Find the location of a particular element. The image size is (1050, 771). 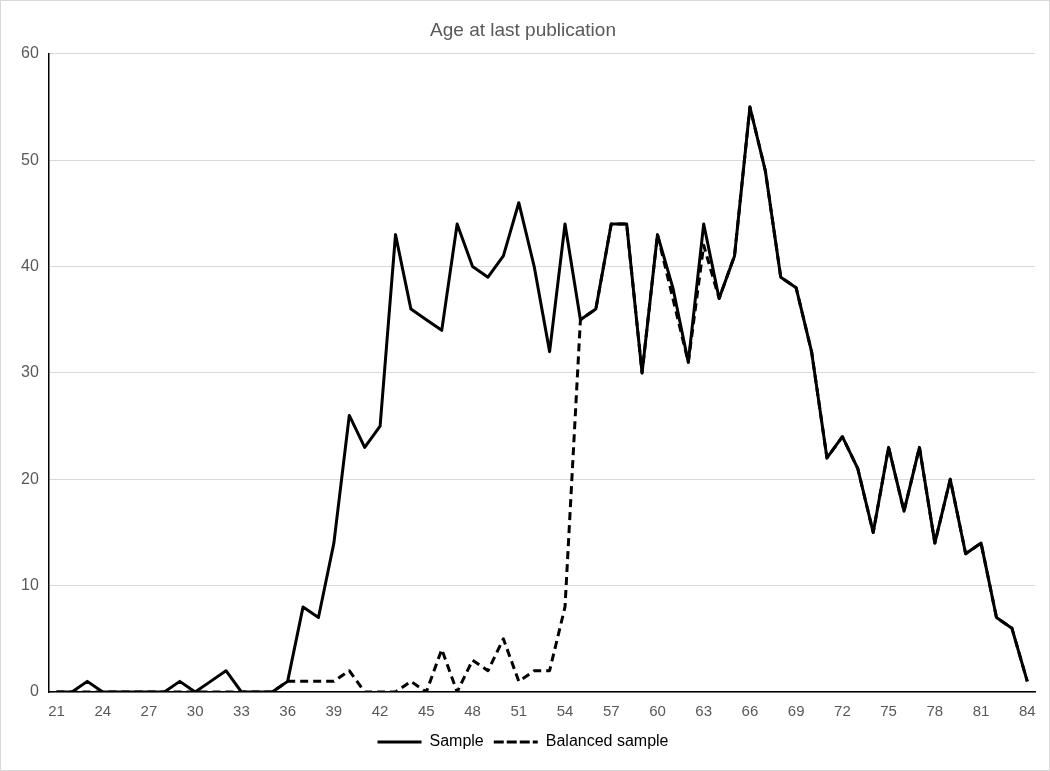

x-tick-label: 63 is located at coordinates (704, 711).